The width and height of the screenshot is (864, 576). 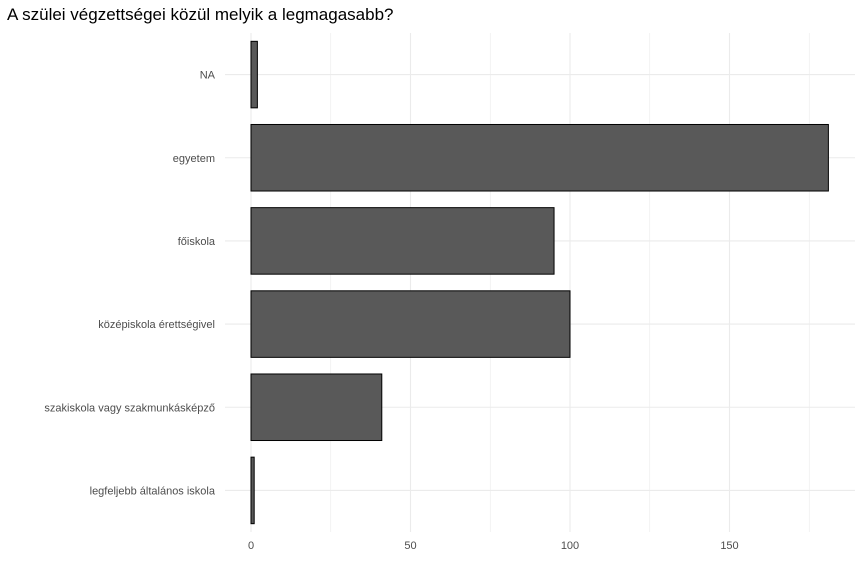 What do you see at coordinates (729, 546) in the screenshot?
I see `x-tick-label: 150` at bounding box center [729, 546].